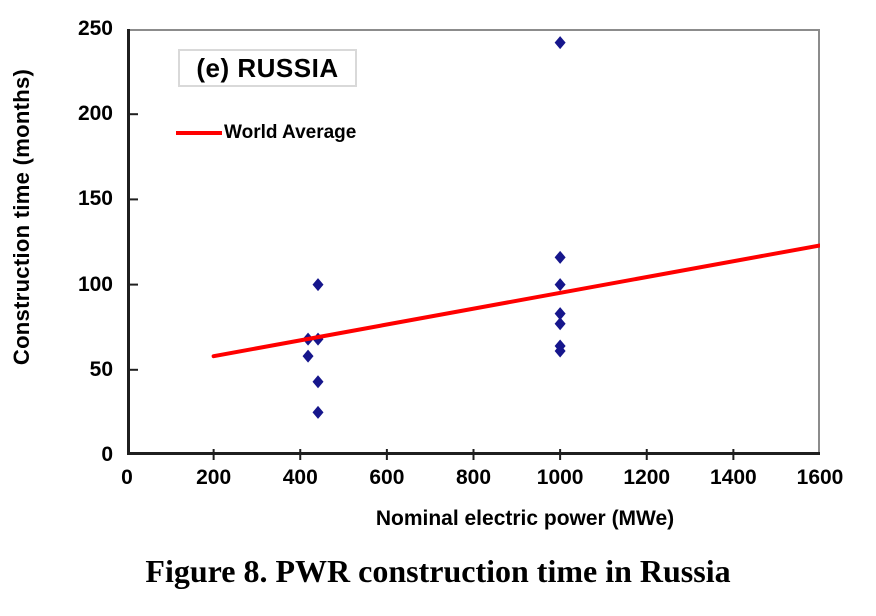 The width and height of the screenshot is (876, 616). I want to click on y-tick-label: 100, so click(95, 284).